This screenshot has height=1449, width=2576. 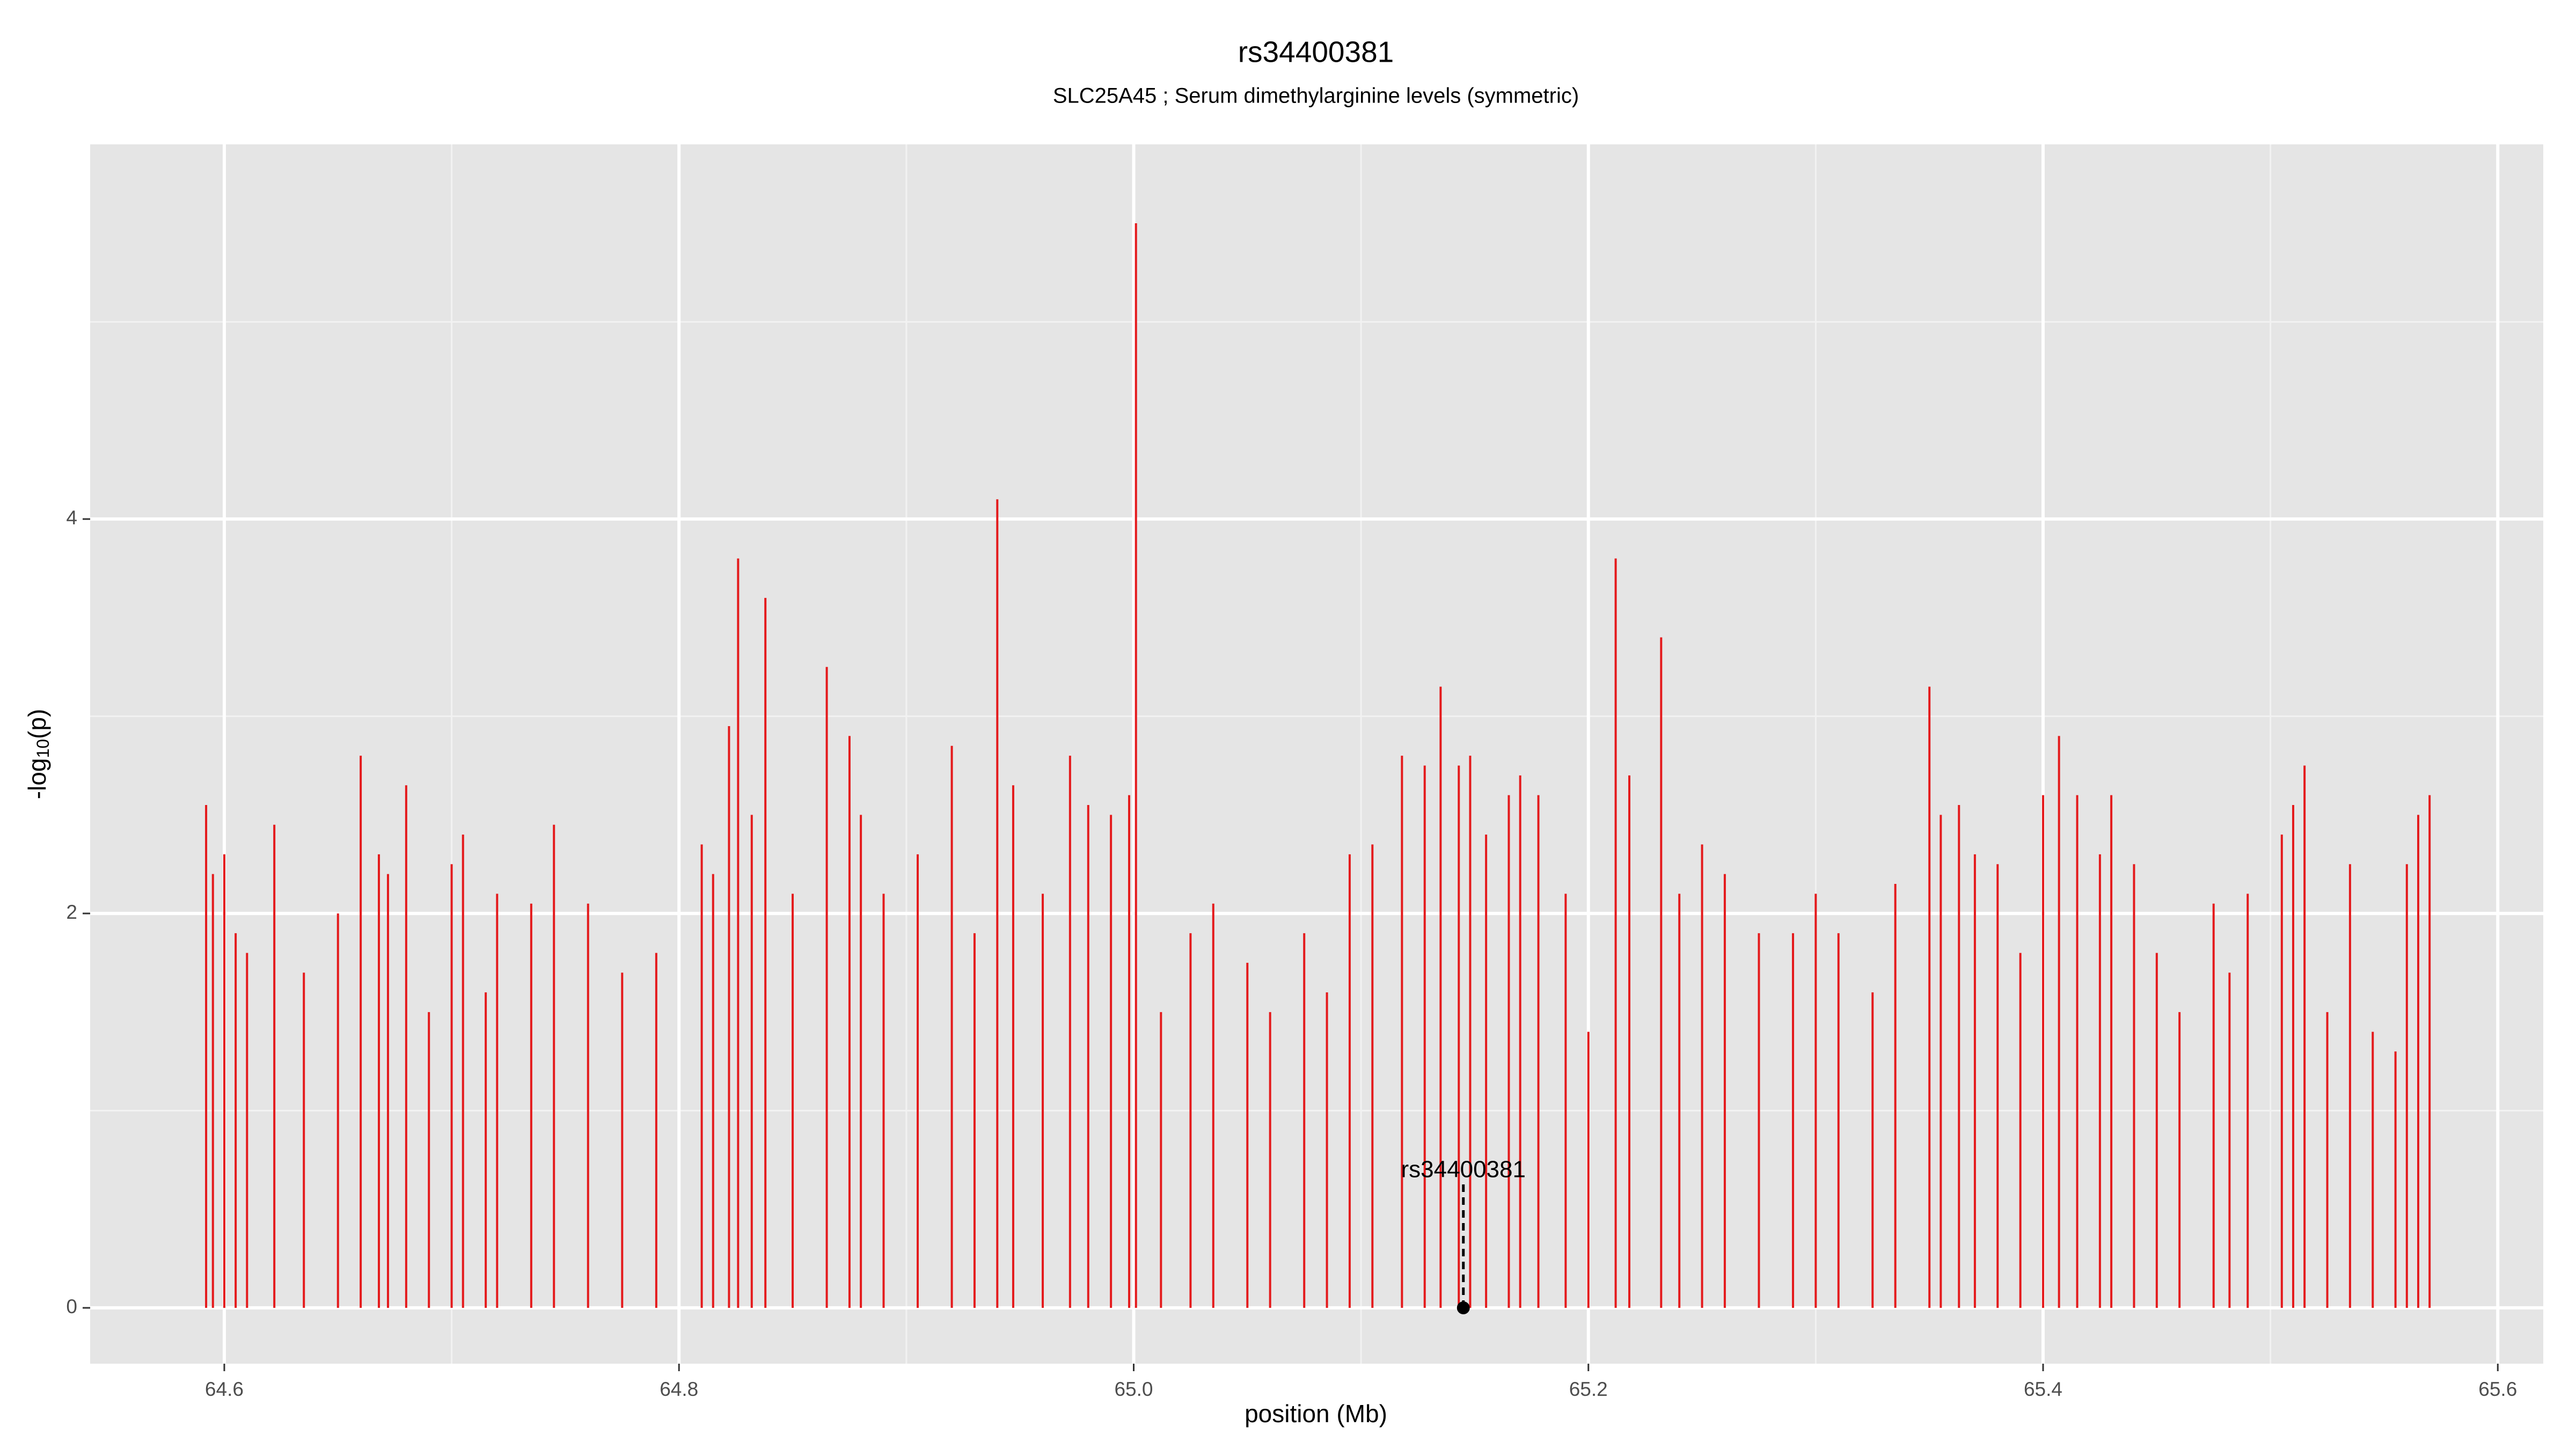 What do you see at coordinates (71, 518) in the screenshot?
I see `y-tick-label: 4` at bounding box center [71, 518].